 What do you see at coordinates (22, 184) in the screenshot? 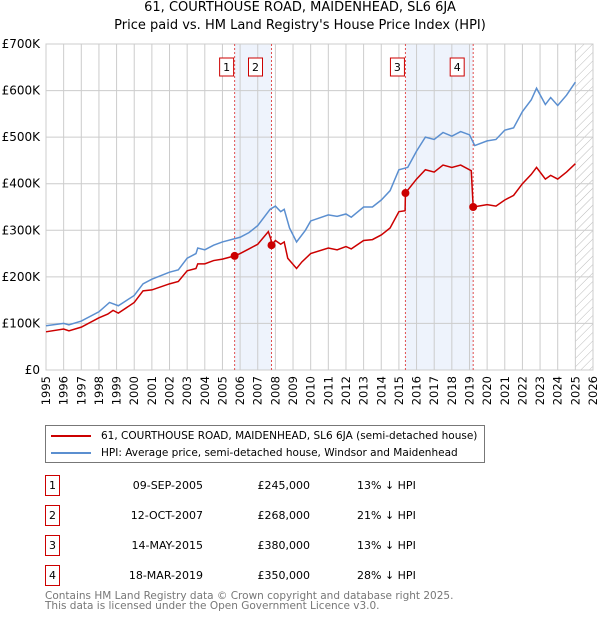
I see `y-tick-label: £400K` at bounding box center [22, 184].